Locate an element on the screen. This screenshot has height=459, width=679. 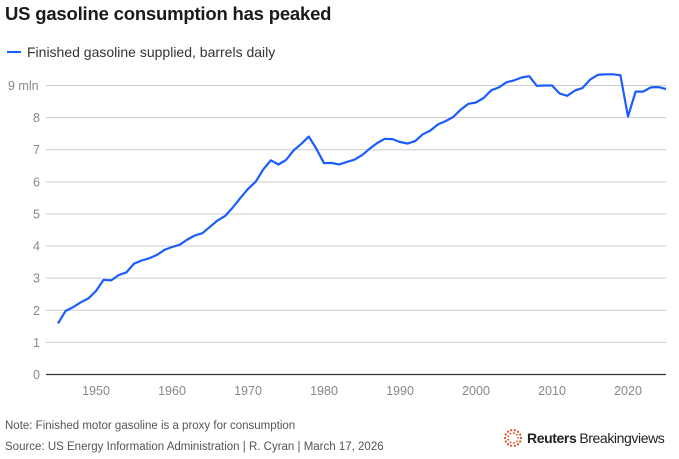
y-tick-label: 7 is located at coordinates (36, 150).